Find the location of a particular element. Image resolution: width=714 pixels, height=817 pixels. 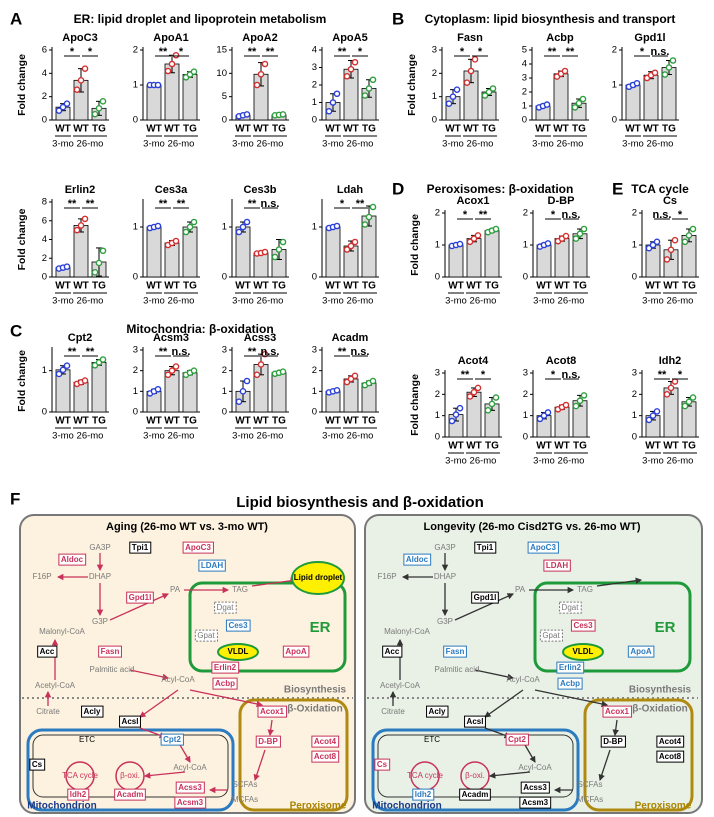

vldl-shape is located at coordinates (238, 652).